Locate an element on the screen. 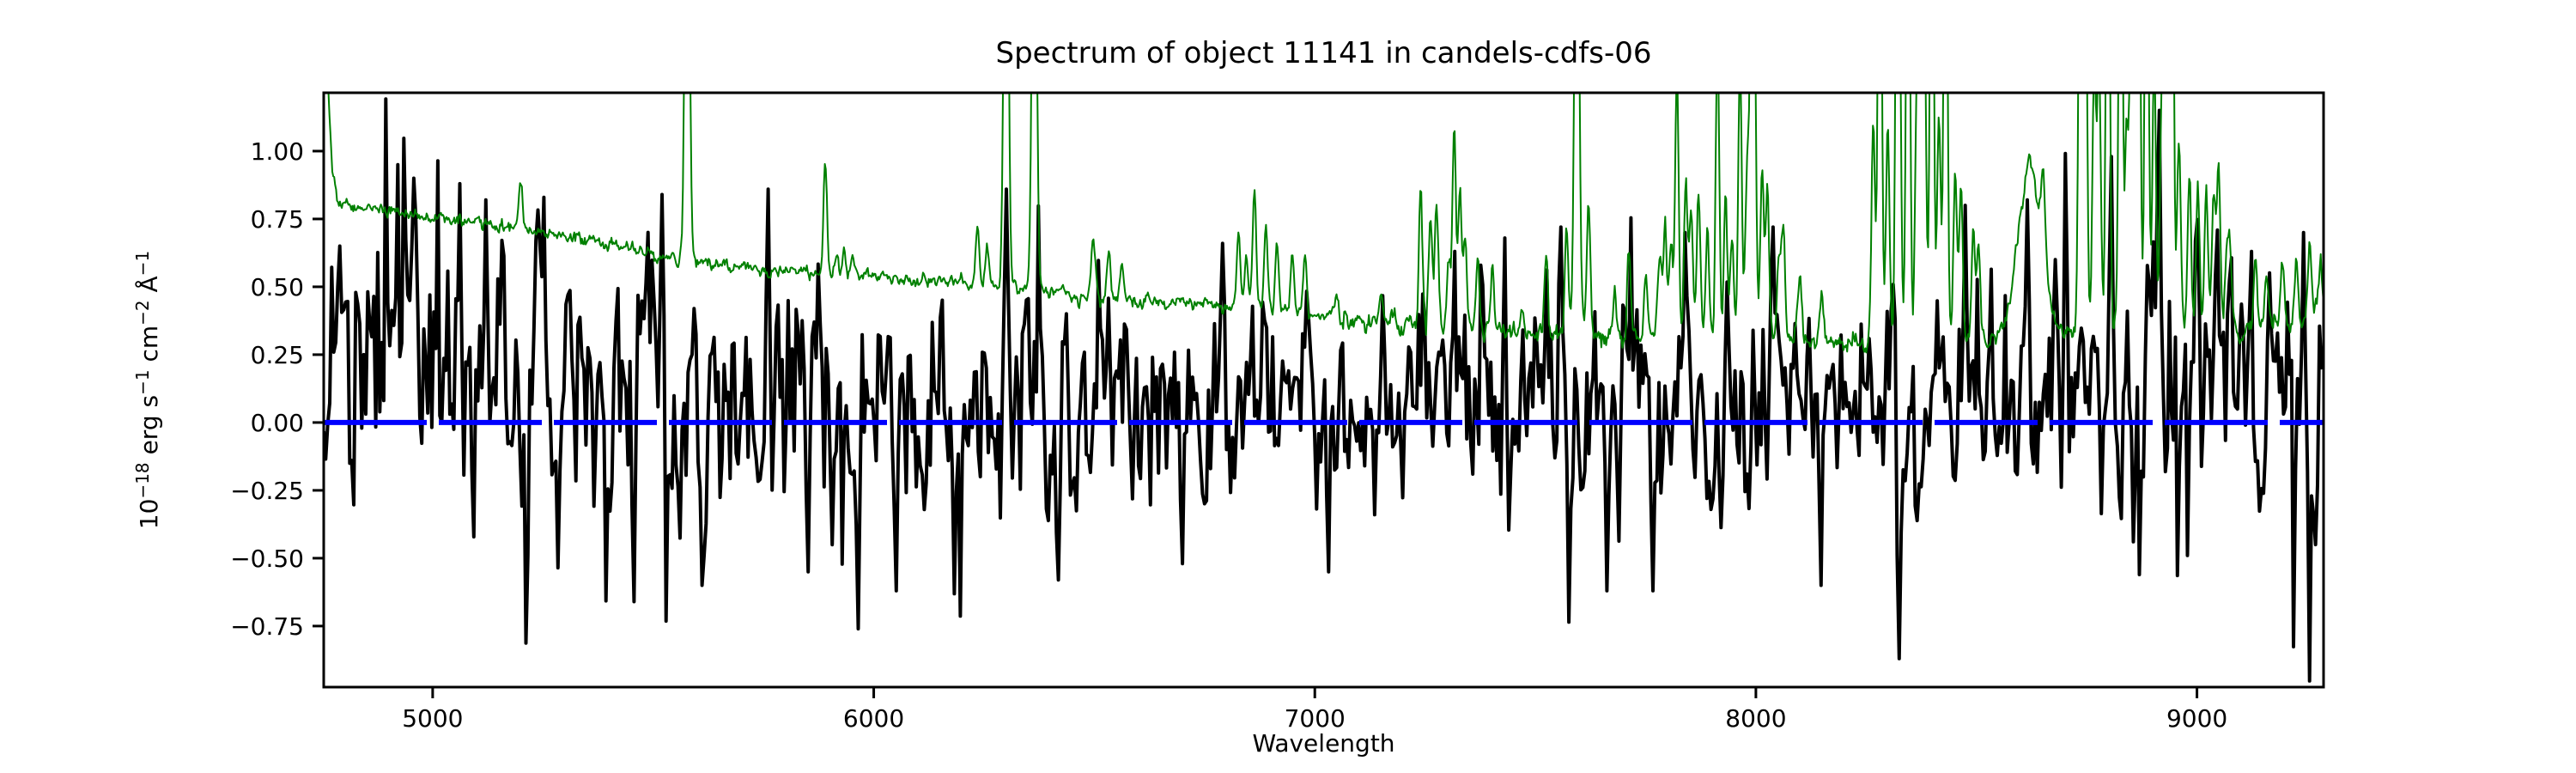 The height and width of the screenshot is (773, 2576). y-tick-label: 0.00 is located at coordinates (278, 423).